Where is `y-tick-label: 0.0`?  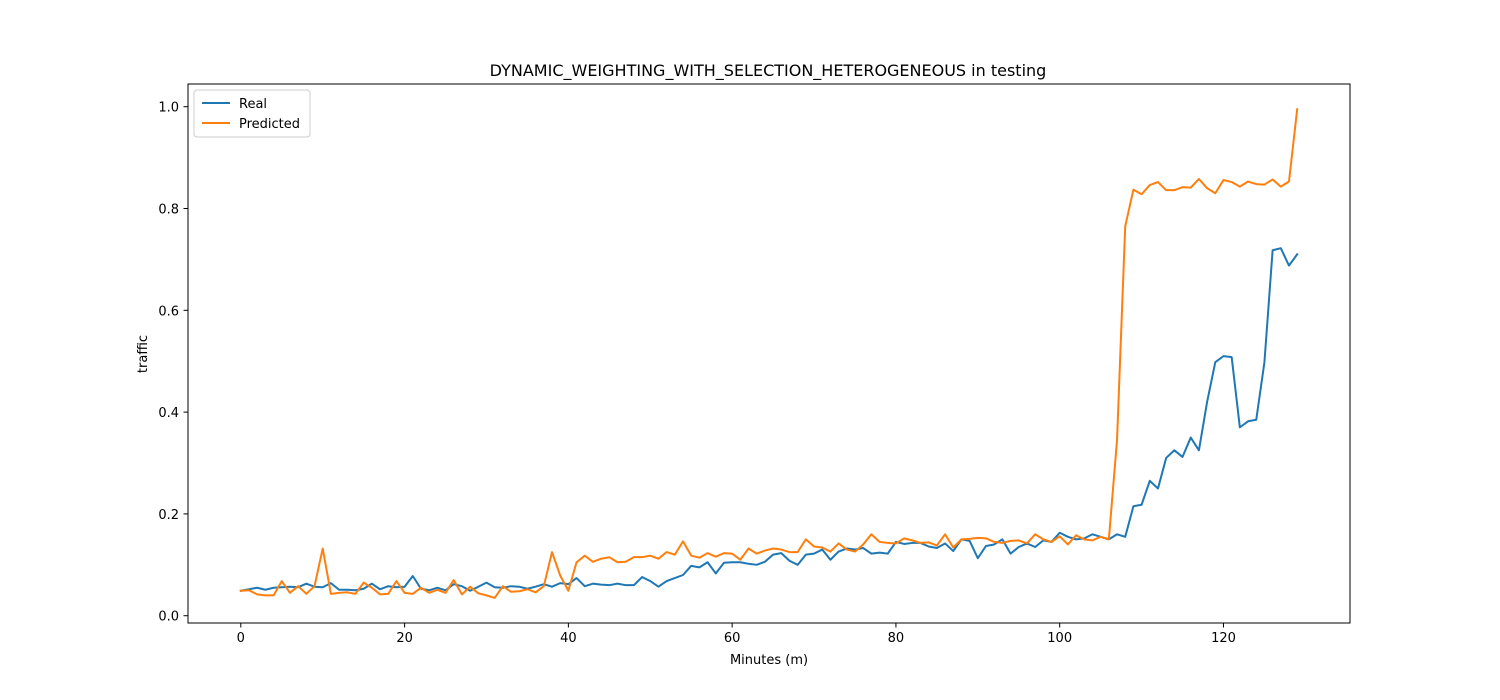 y-tick-label: 0.0 is located at coordinates (168, 617).